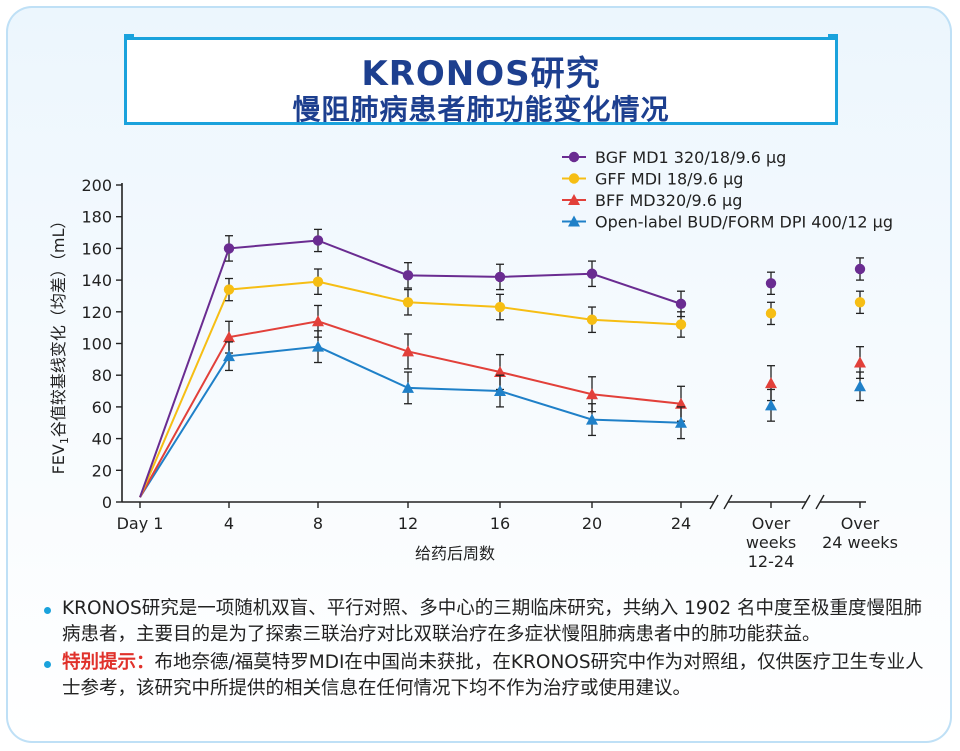 This screenshot has width=960, height=751. Describe the element at coordinates (58, 325) in the screenshot. I see `y-axis-title-suffix: 谷值较基线变化（均差）（mL）` at that location.